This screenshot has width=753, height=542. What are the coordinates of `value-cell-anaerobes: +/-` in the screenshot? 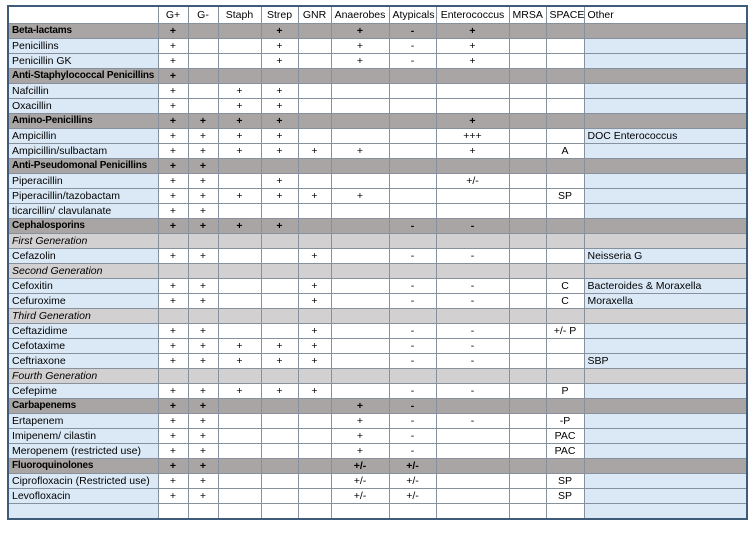 It's located at (360, 466).